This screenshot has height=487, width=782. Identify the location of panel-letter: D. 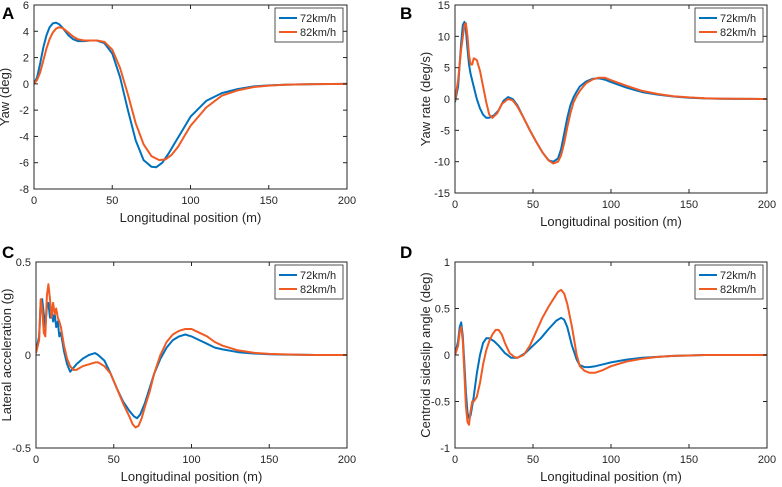
(406, 252).